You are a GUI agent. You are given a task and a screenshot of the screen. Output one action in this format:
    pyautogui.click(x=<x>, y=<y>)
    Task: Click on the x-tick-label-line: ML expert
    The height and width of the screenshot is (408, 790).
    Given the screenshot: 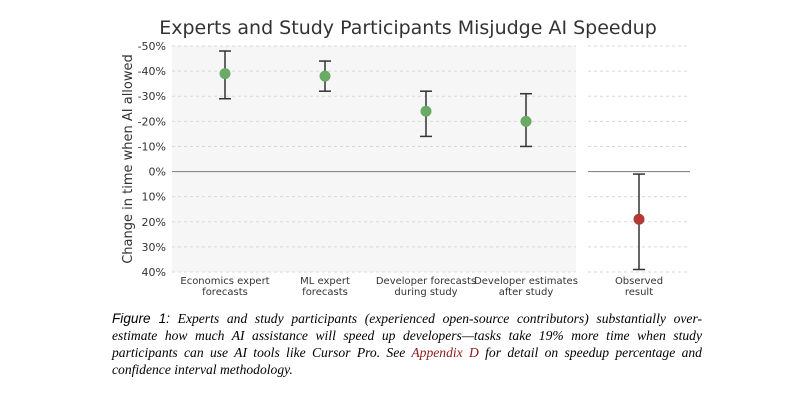 What is the action you would take?
    pyautogui.click(x=325, y=281)
    